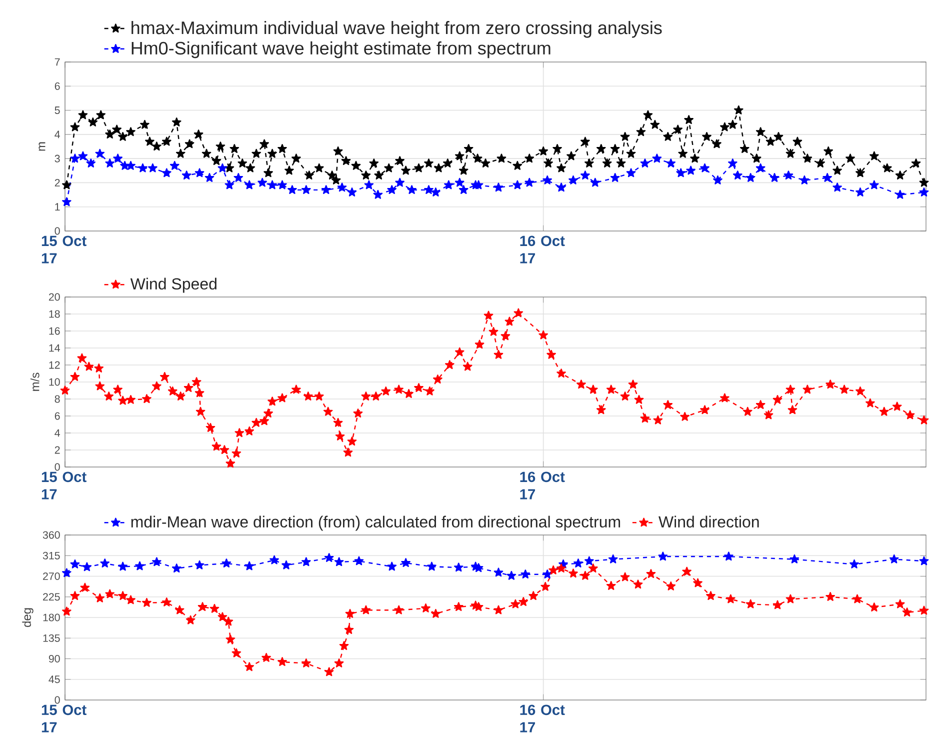  What do you see at coordinates (57, 399) in the screenshot?
I see `y-tick-label: 8` at bounding box center [57, 399].